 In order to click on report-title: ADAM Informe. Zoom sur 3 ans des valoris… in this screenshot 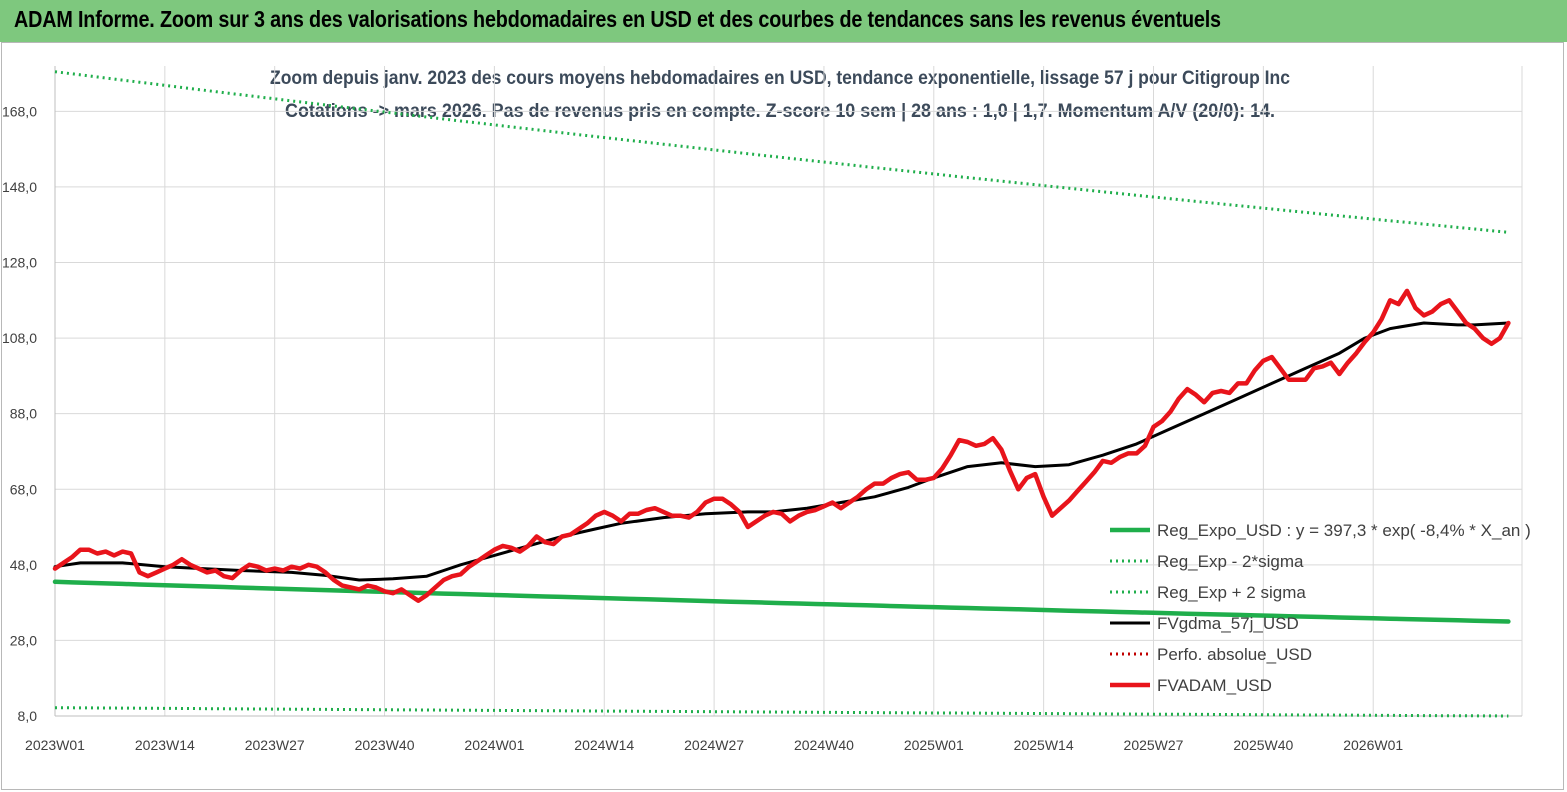, I will do `click(617, 19)`.